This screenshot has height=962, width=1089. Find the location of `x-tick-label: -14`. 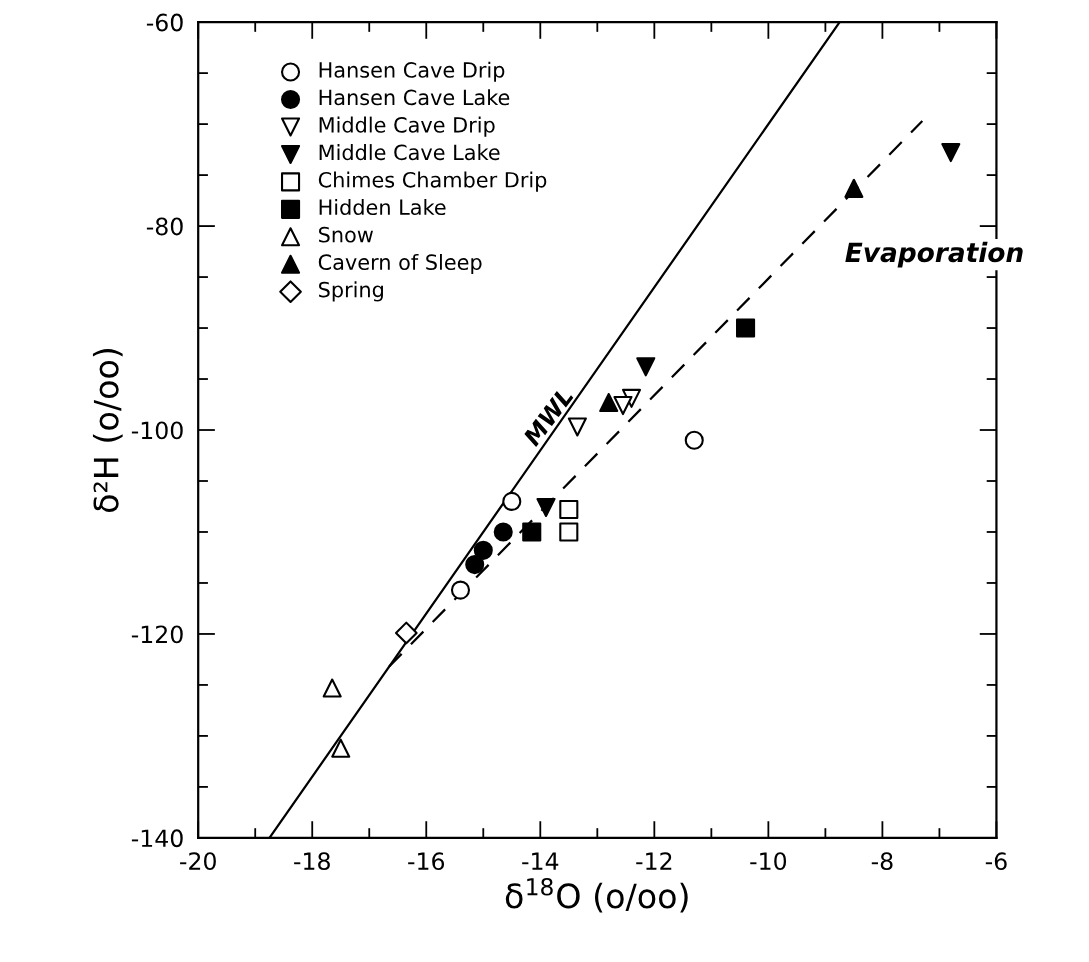

x-tick-label: -14 is located at coordinates (540, 861).